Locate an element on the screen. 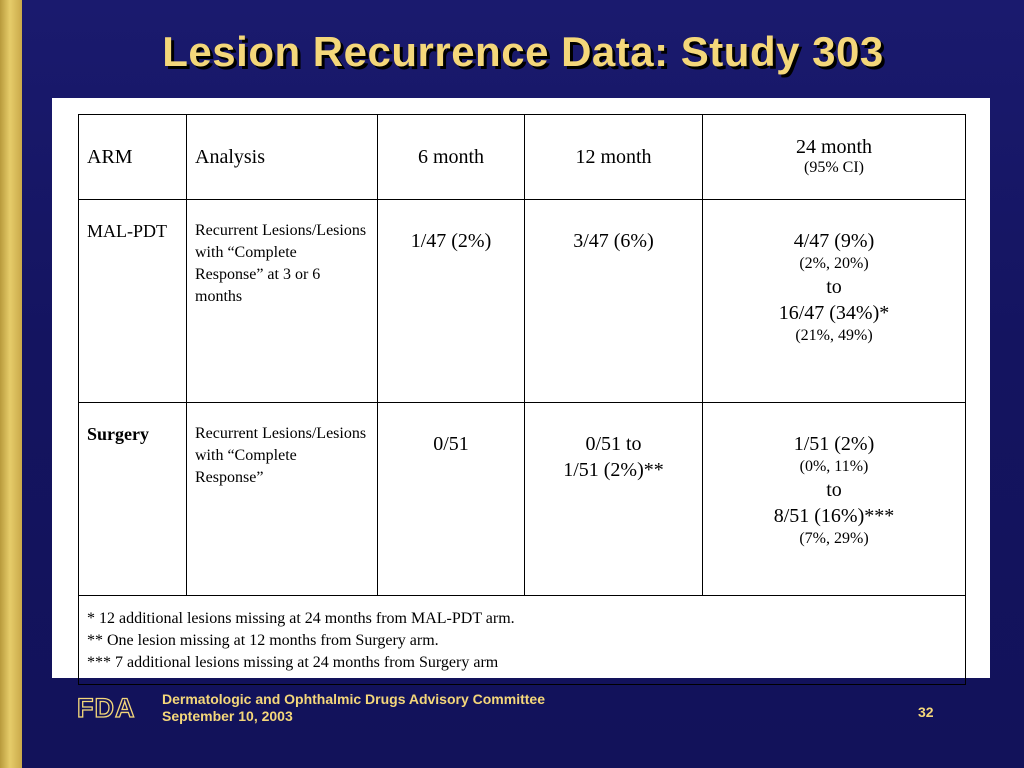 This screenshot has height=768, width=1024. value-6-month: 1/47 (2%) is located at coordinates (451, 301).